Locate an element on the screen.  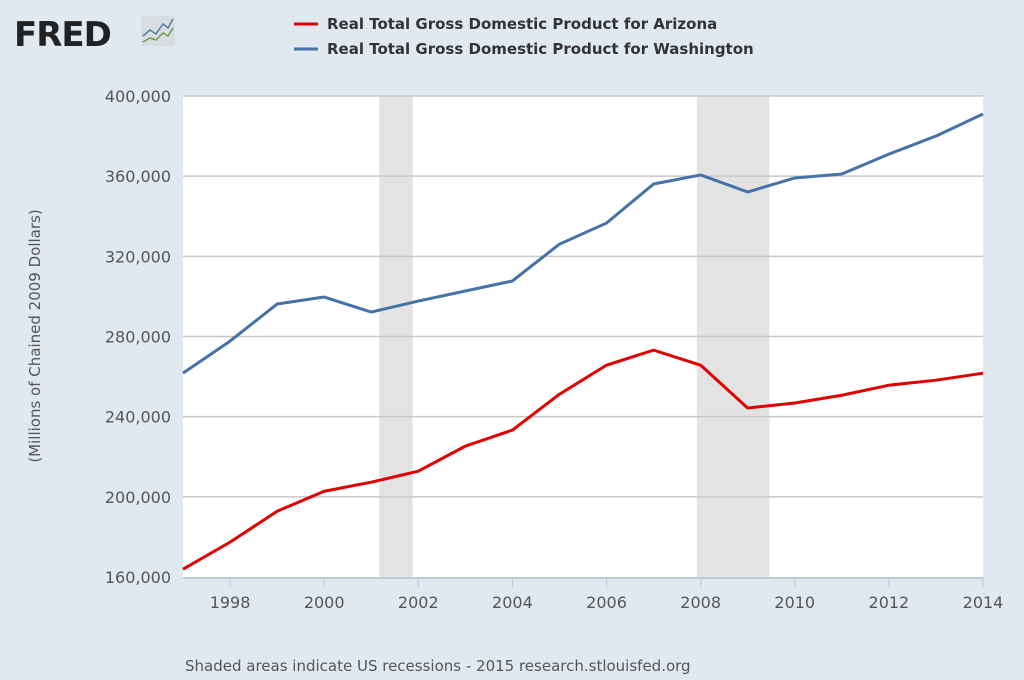
x-tick-label: 1998 is located at coordinates (230, 602).